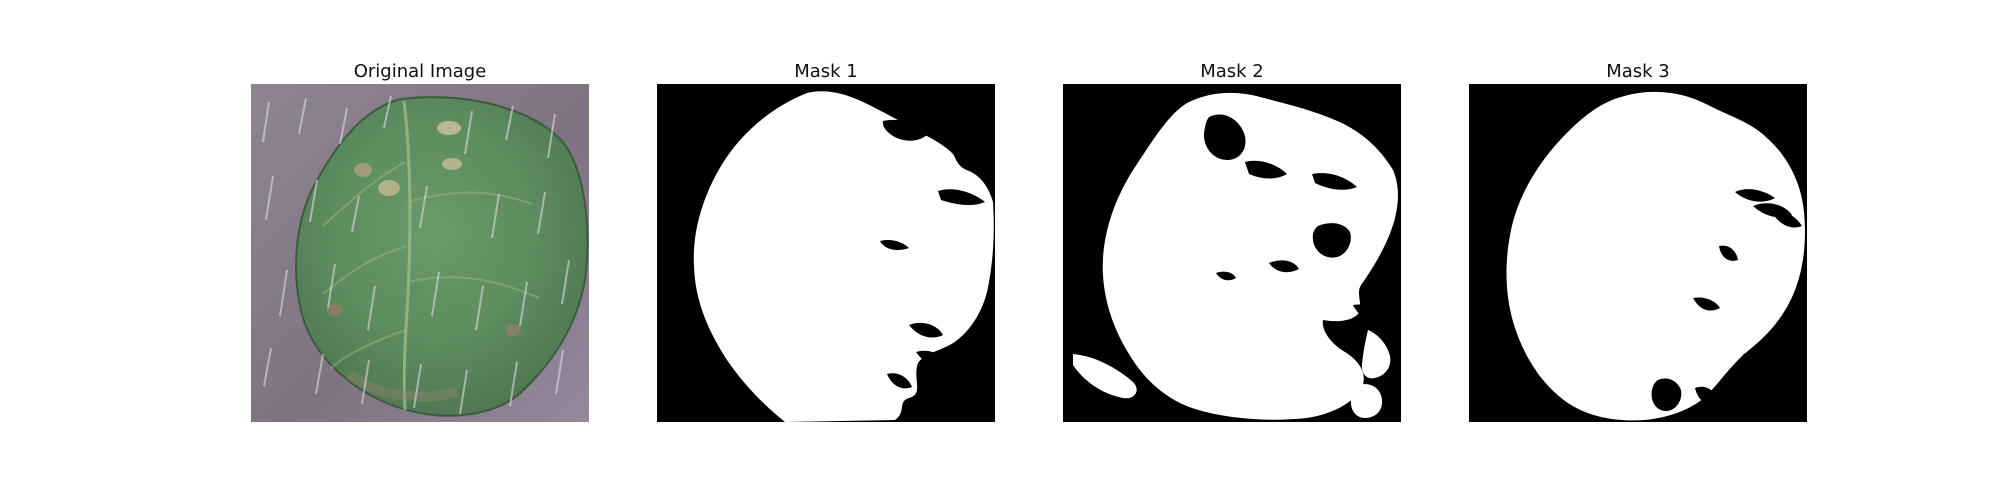 This screenshot has height=500, width=2000. I want to click on panel-title: Mask 1, so click(826, 72).